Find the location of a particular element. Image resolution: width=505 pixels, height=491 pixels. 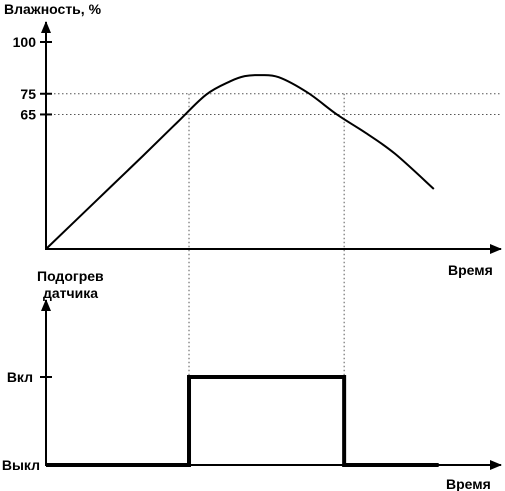

heater-series-line is located at coordinates (242, 421).